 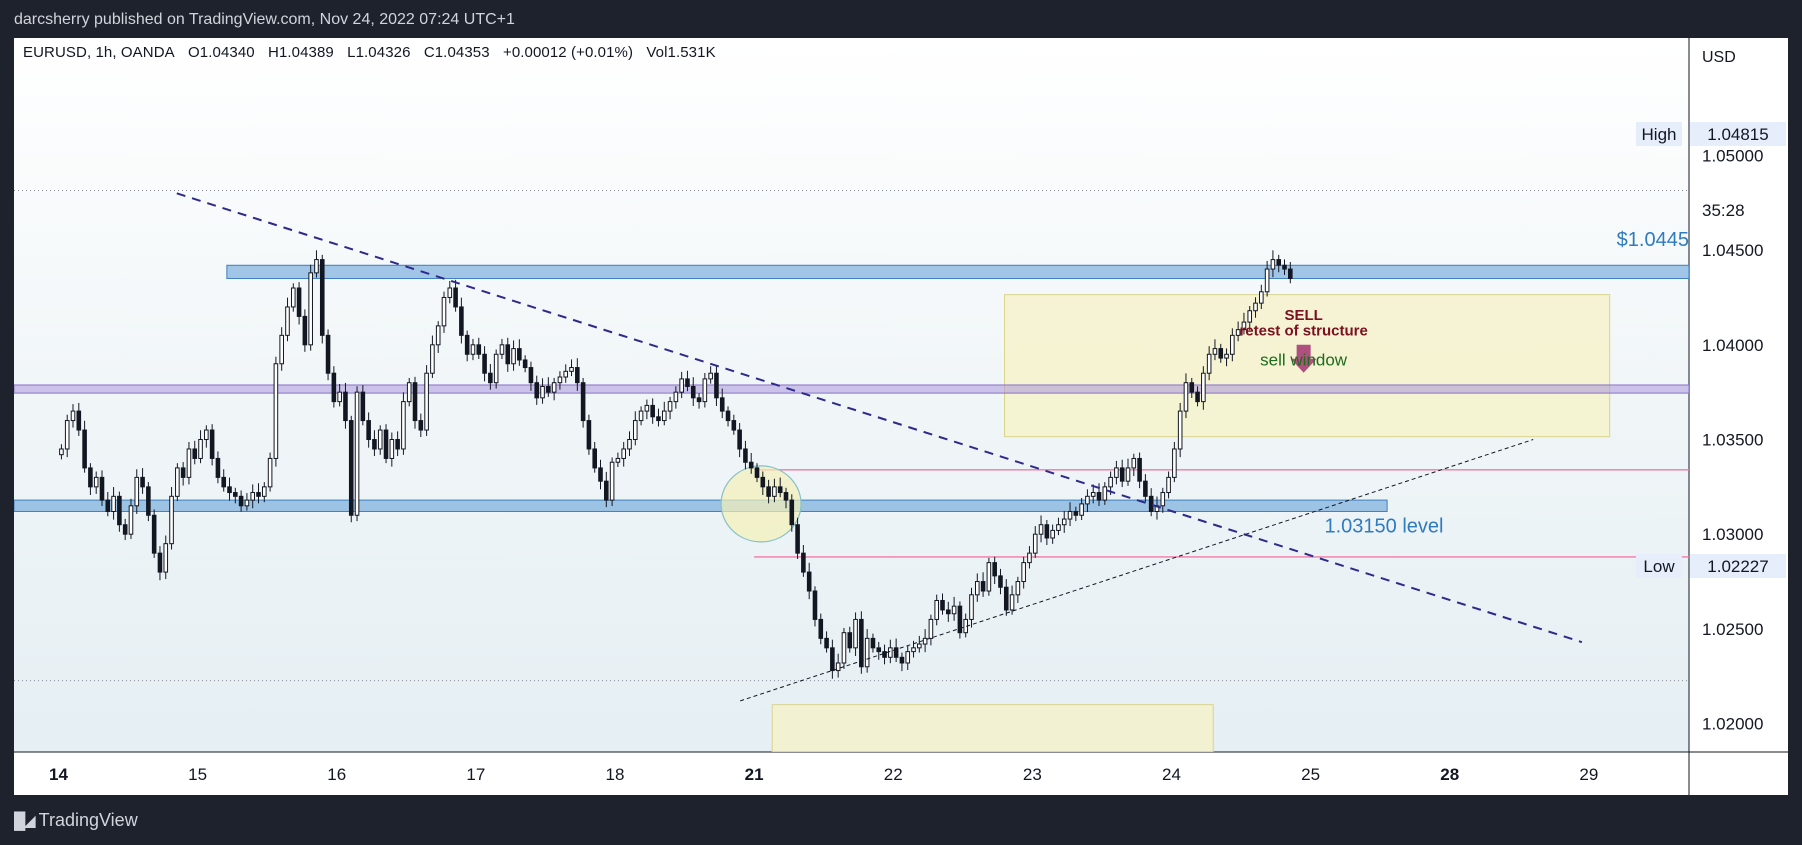 What do you see at coordinates (1171, 774) in the screenshot?
I see `time-tick-label: 24` at bounding box center [1171, 774].